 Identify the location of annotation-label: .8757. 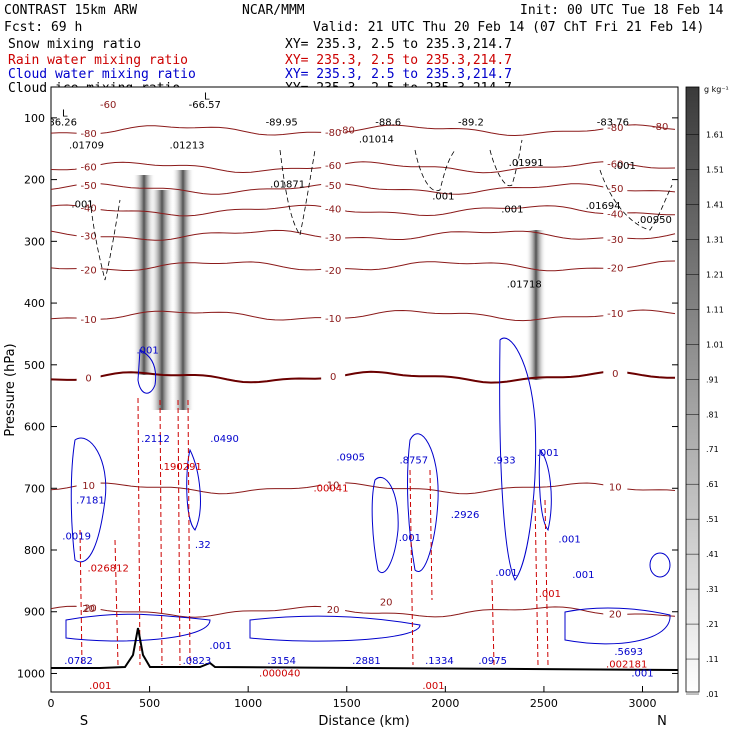
(413, 461).